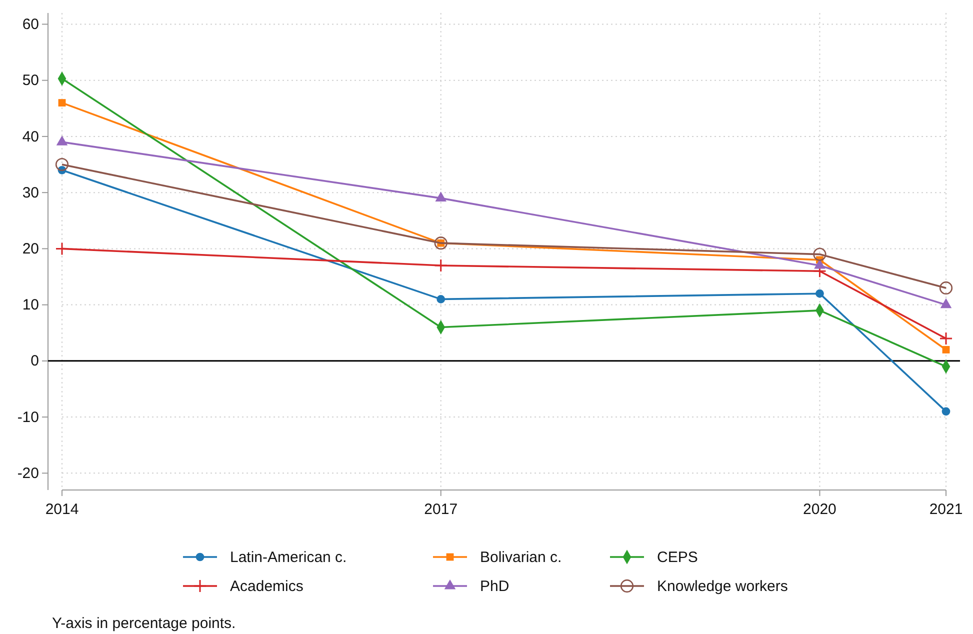  What do you see at coordinates (28, 417) in the screenshot?
I see `y-tick-label: -10` at bounding box center [28, 417].